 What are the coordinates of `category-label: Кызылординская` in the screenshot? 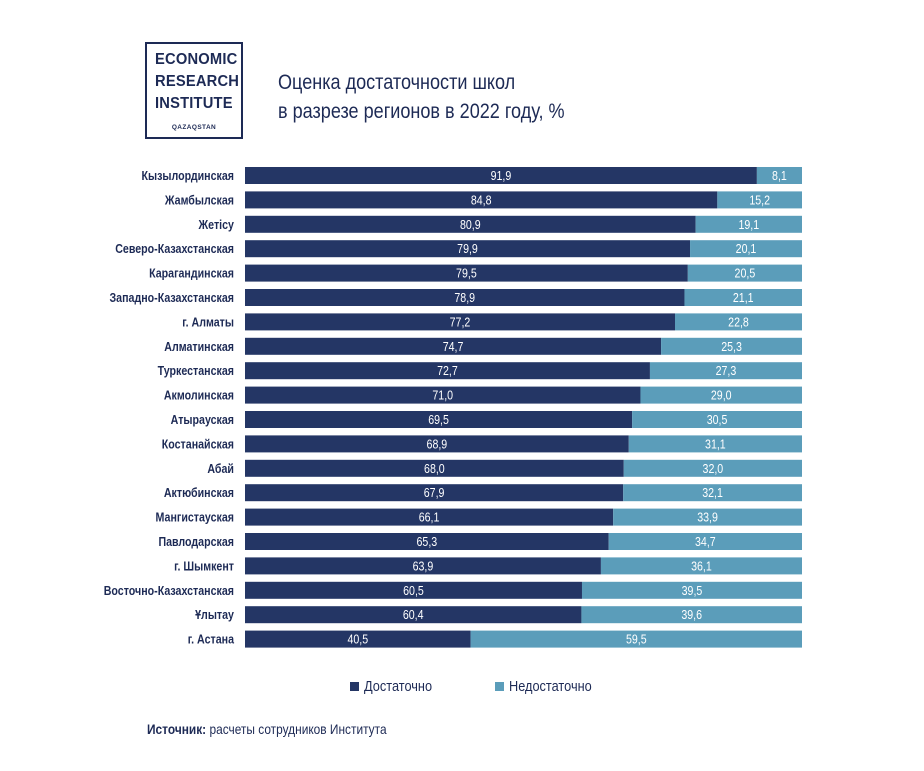 It's located at (188, 175).